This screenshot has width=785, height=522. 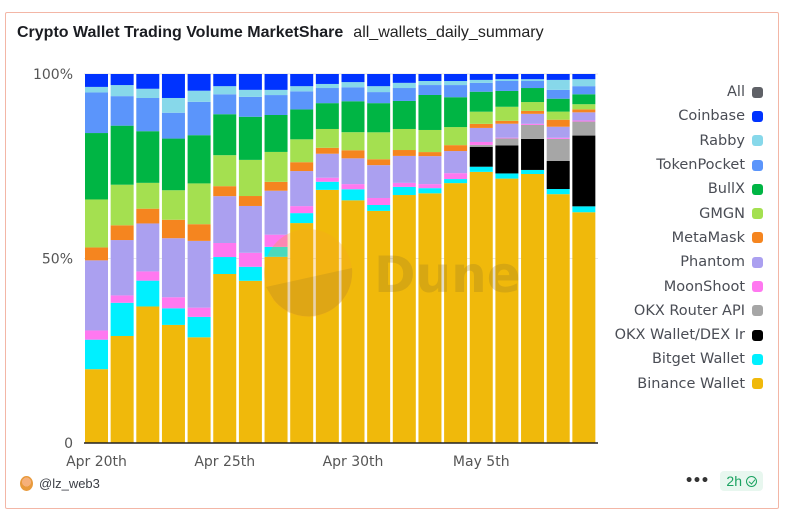 I want to click on legend-item: Binance Wallet, so click(x=673, y=384).